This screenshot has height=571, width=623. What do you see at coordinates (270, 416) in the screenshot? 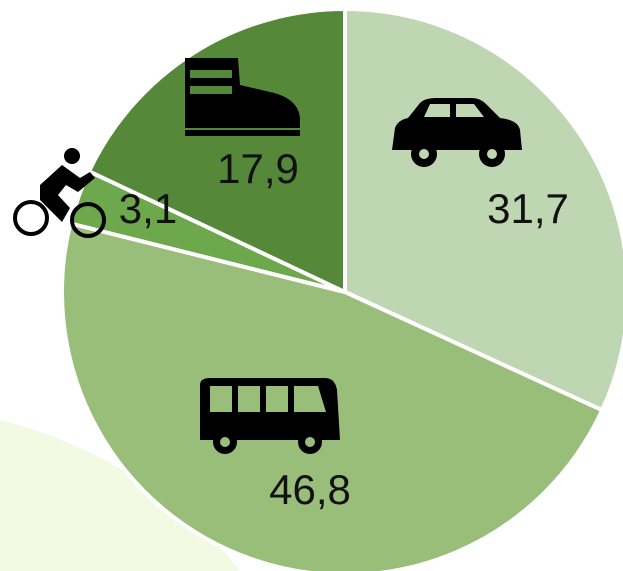
I see `bus-icon` at bounding box center [270, 416].